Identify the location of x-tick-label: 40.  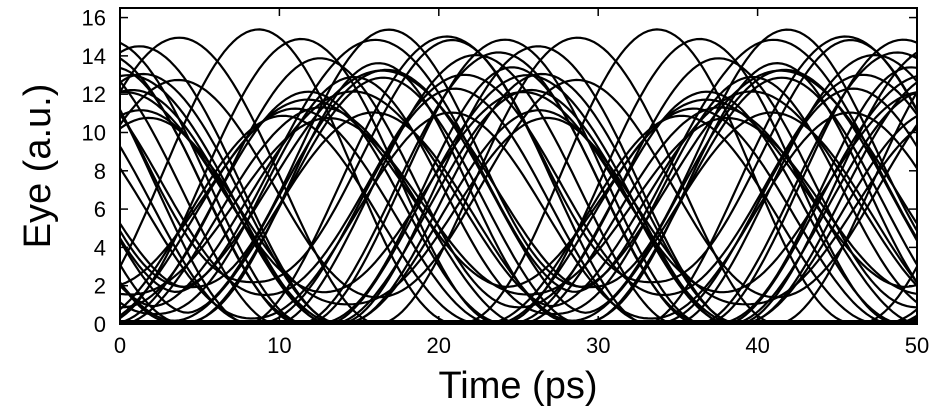
(757, 345).